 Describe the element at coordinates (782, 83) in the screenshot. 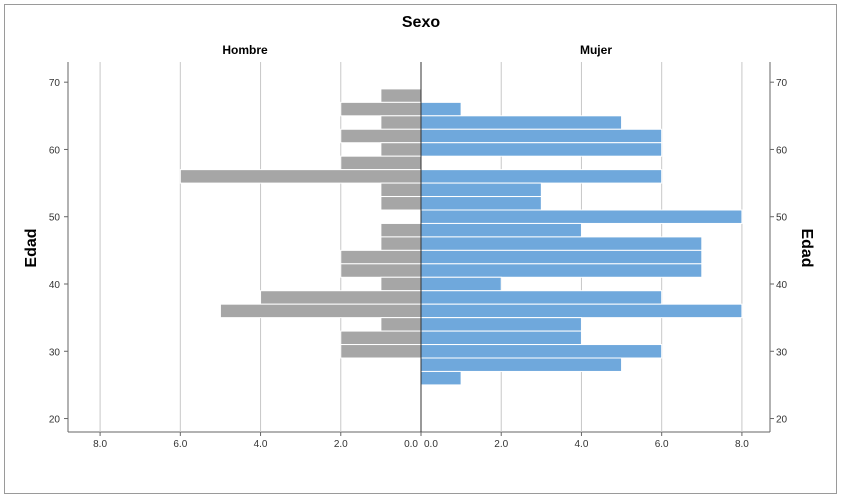

I see `y-tick-label-right: 70` at that location.